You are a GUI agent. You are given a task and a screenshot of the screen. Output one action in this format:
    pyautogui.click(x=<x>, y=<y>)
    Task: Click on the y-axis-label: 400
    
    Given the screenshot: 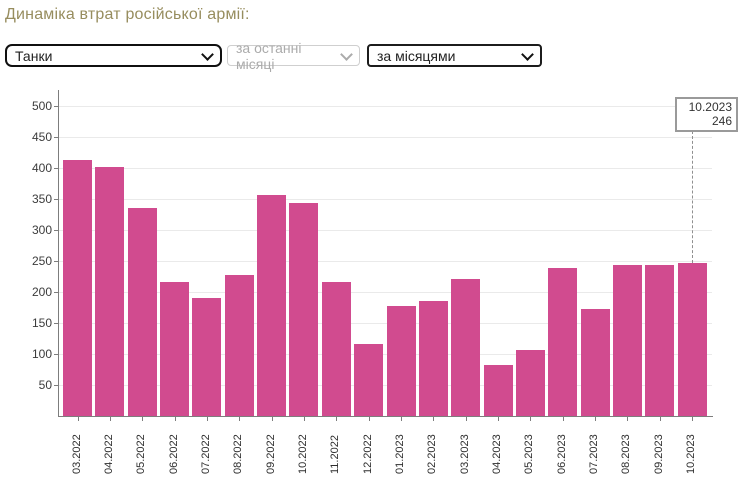 What is the action you would take?
    pyautogui.click(x=41, y=168)
    